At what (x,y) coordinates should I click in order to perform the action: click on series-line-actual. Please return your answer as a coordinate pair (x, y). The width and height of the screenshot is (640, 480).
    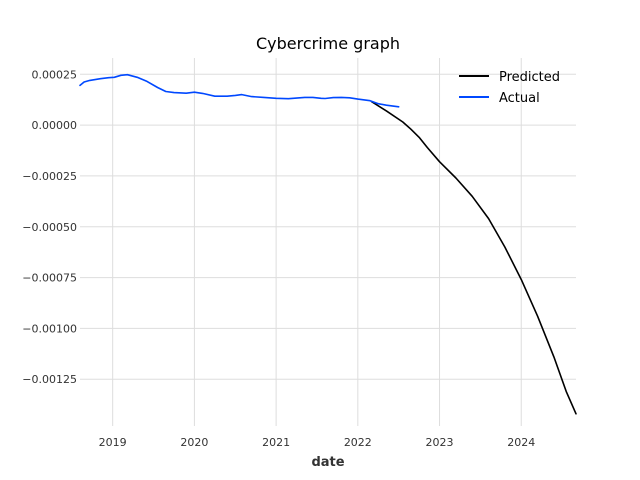
    Looking at the image, I should click on (239, 90).